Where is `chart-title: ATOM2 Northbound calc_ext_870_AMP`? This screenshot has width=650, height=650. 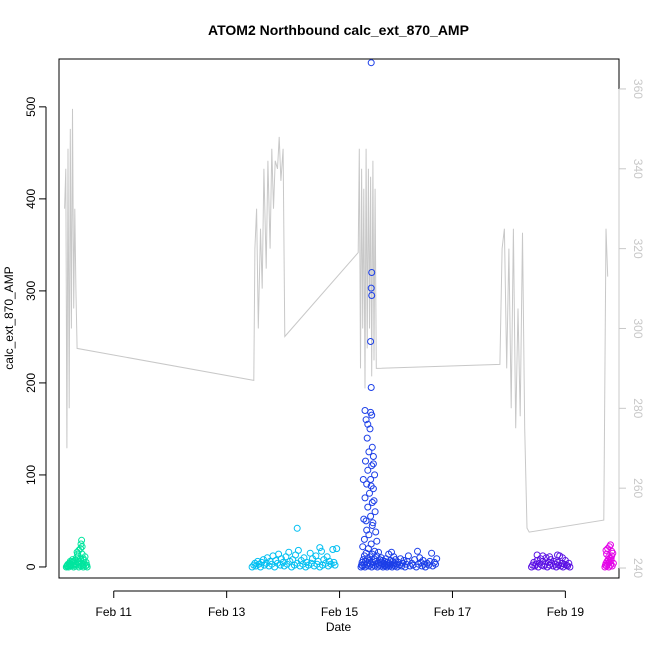
chart-title: ATOM2 Northbound calc_ext_870_AMP is located at coordinates (338, 30).